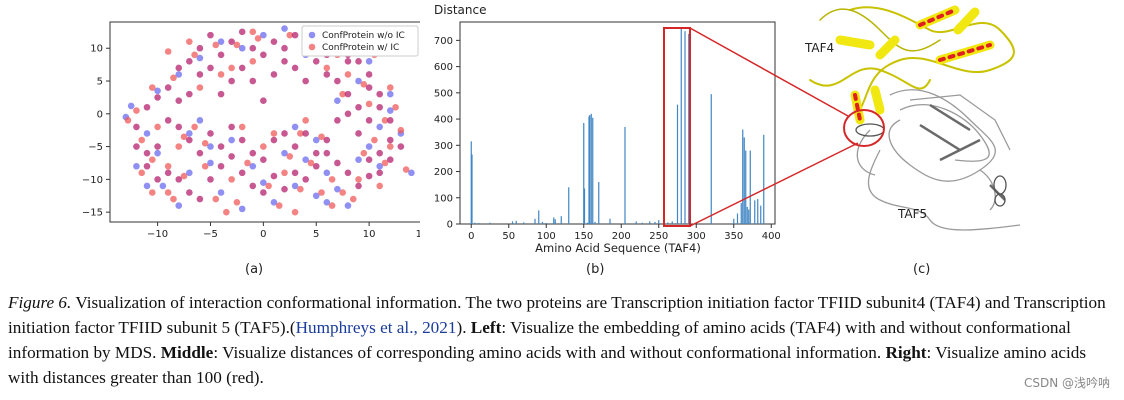  I want to click on taf4-ribbon, so click(912, 65).